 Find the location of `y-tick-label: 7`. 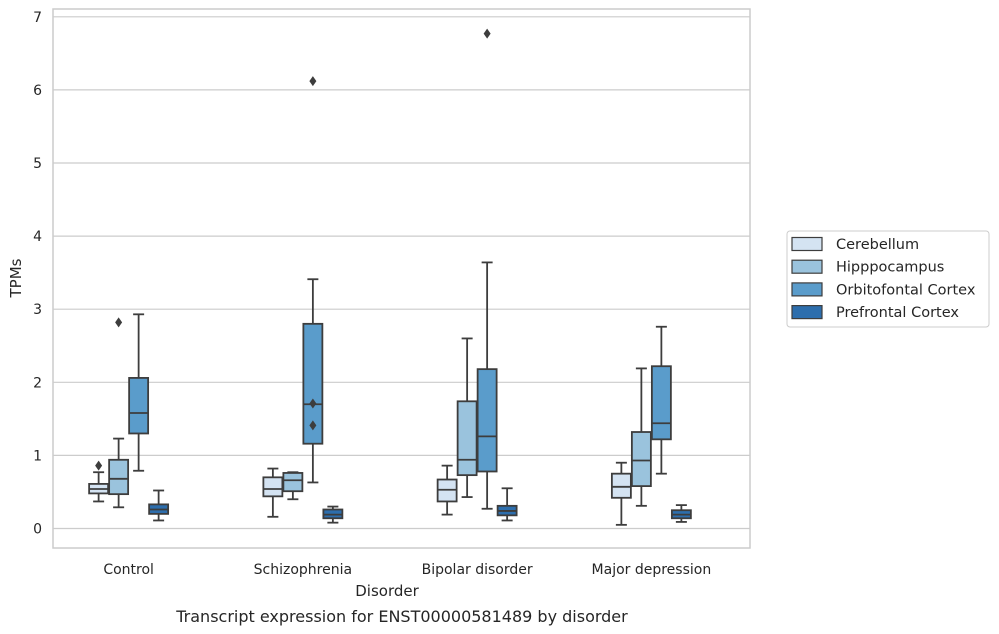

y-tick-label: 7 is located at coordinates (37, 18).